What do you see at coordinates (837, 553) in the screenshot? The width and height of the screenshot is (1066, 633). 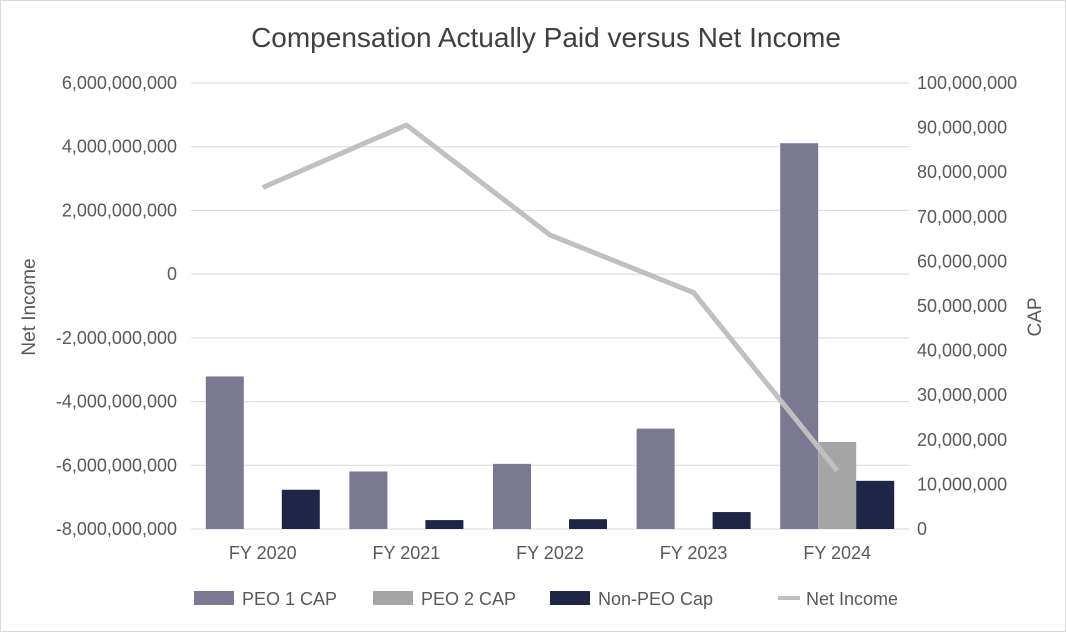 I see `x-tick-label: FY 2024` at bounding box center [837, 553].